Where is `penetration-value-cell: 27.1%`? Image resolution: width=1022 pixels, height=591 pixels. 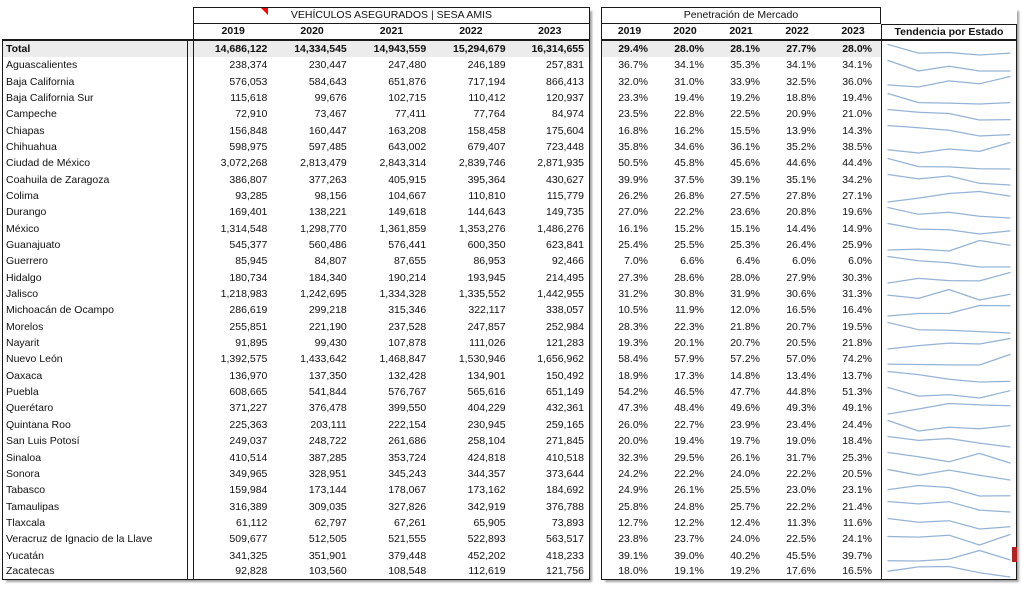 penetration-value-cell: 27.1% is located at coordinates (857, 196).